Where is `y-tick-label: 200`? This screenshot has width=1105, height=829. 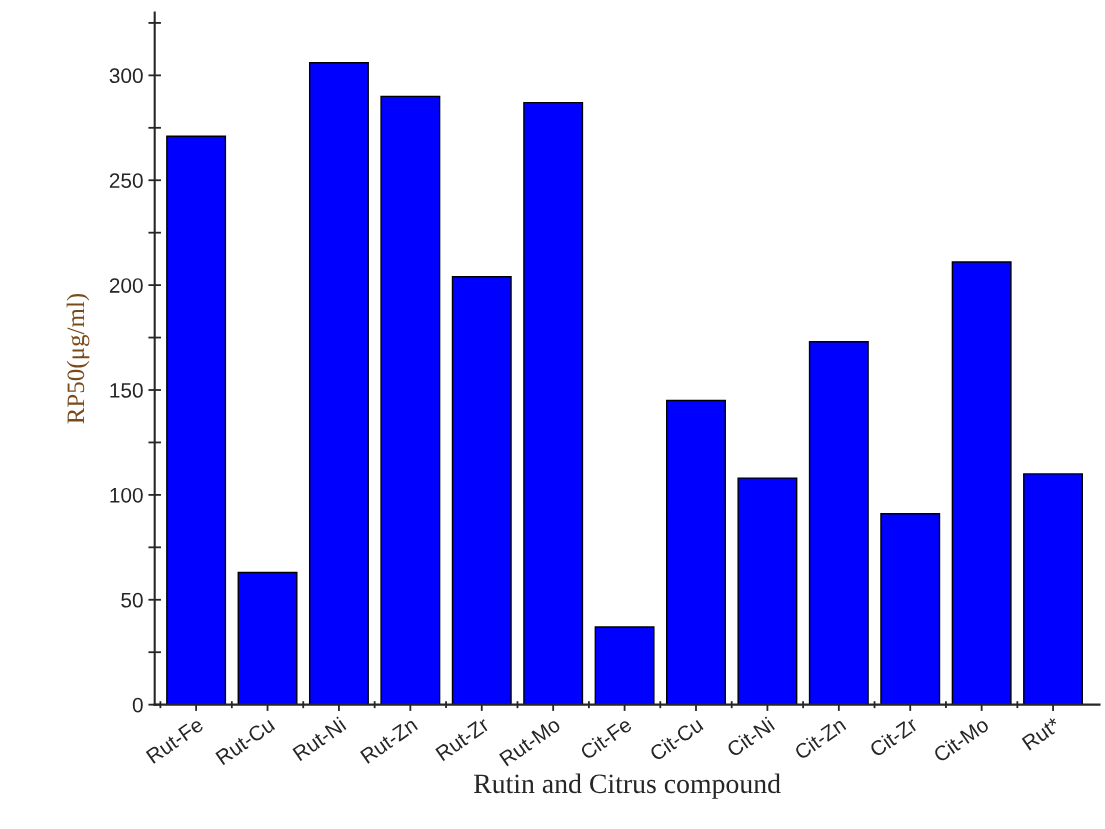 y-tick-label: 200 is located at coordinates (126, 285).